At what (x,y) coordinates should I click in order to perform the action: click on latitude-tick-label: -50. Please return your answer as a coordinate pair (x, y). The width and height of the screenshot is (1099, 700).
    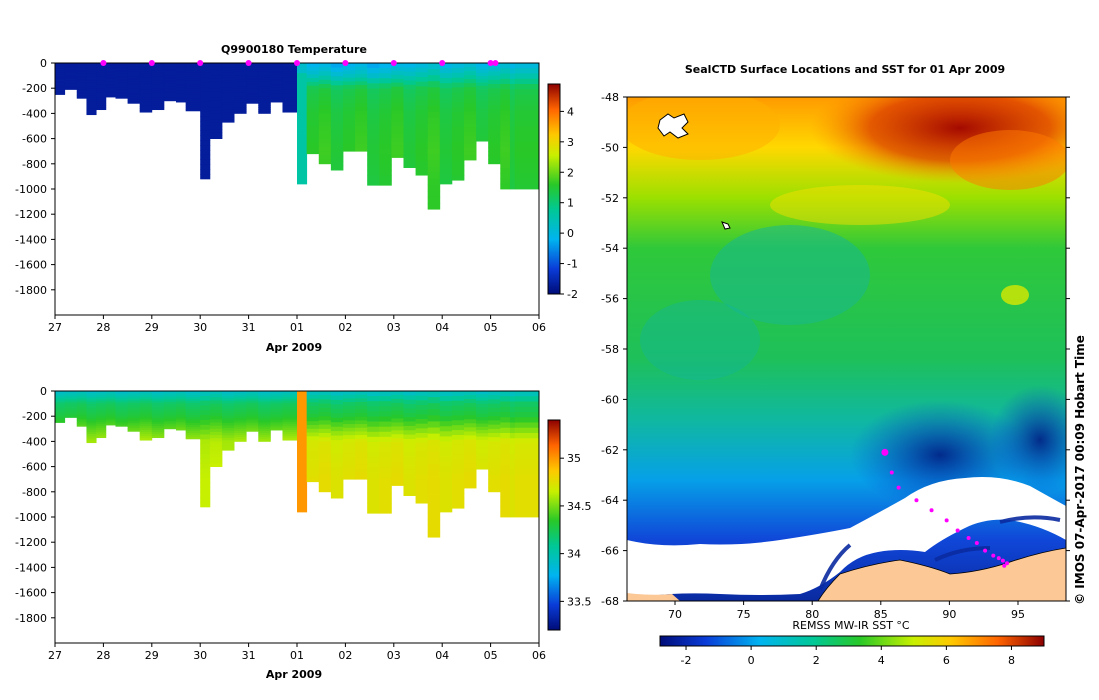
    Looking at the image, I should click on (610, 147).